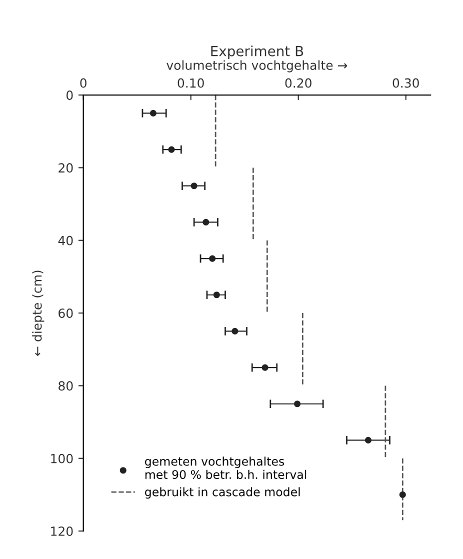 Image resolution: width=463 pixels, height=559 pixels. I want to click on x-tick-label: 0.20, so click(298, 83).